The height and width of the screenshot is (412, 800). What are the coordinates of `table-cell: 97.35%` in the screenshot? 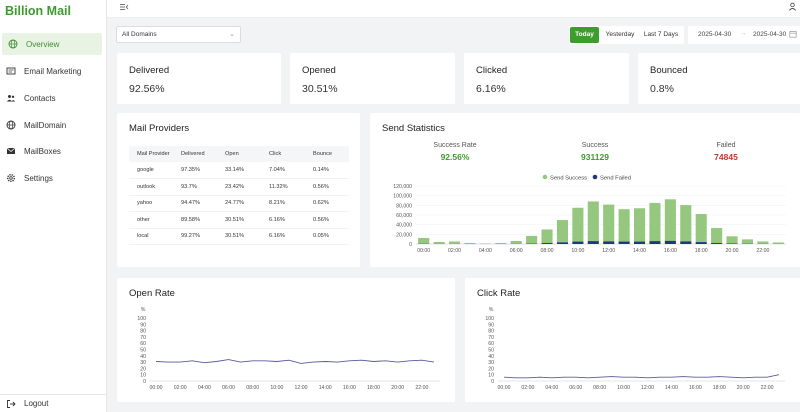 It's located at (195, 170).